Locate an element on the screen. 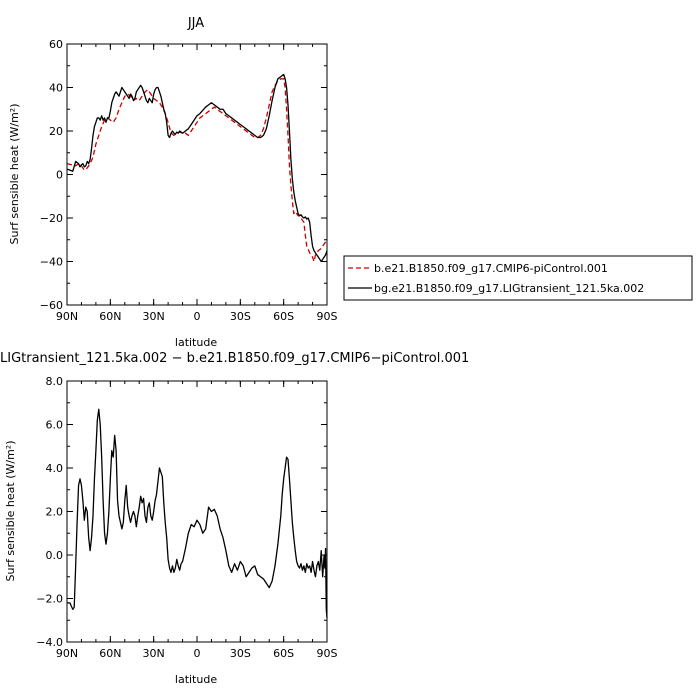 The height and width of the screenshot is (700, 700). y-tick-label: −40 is located at coordinates (51, 262).